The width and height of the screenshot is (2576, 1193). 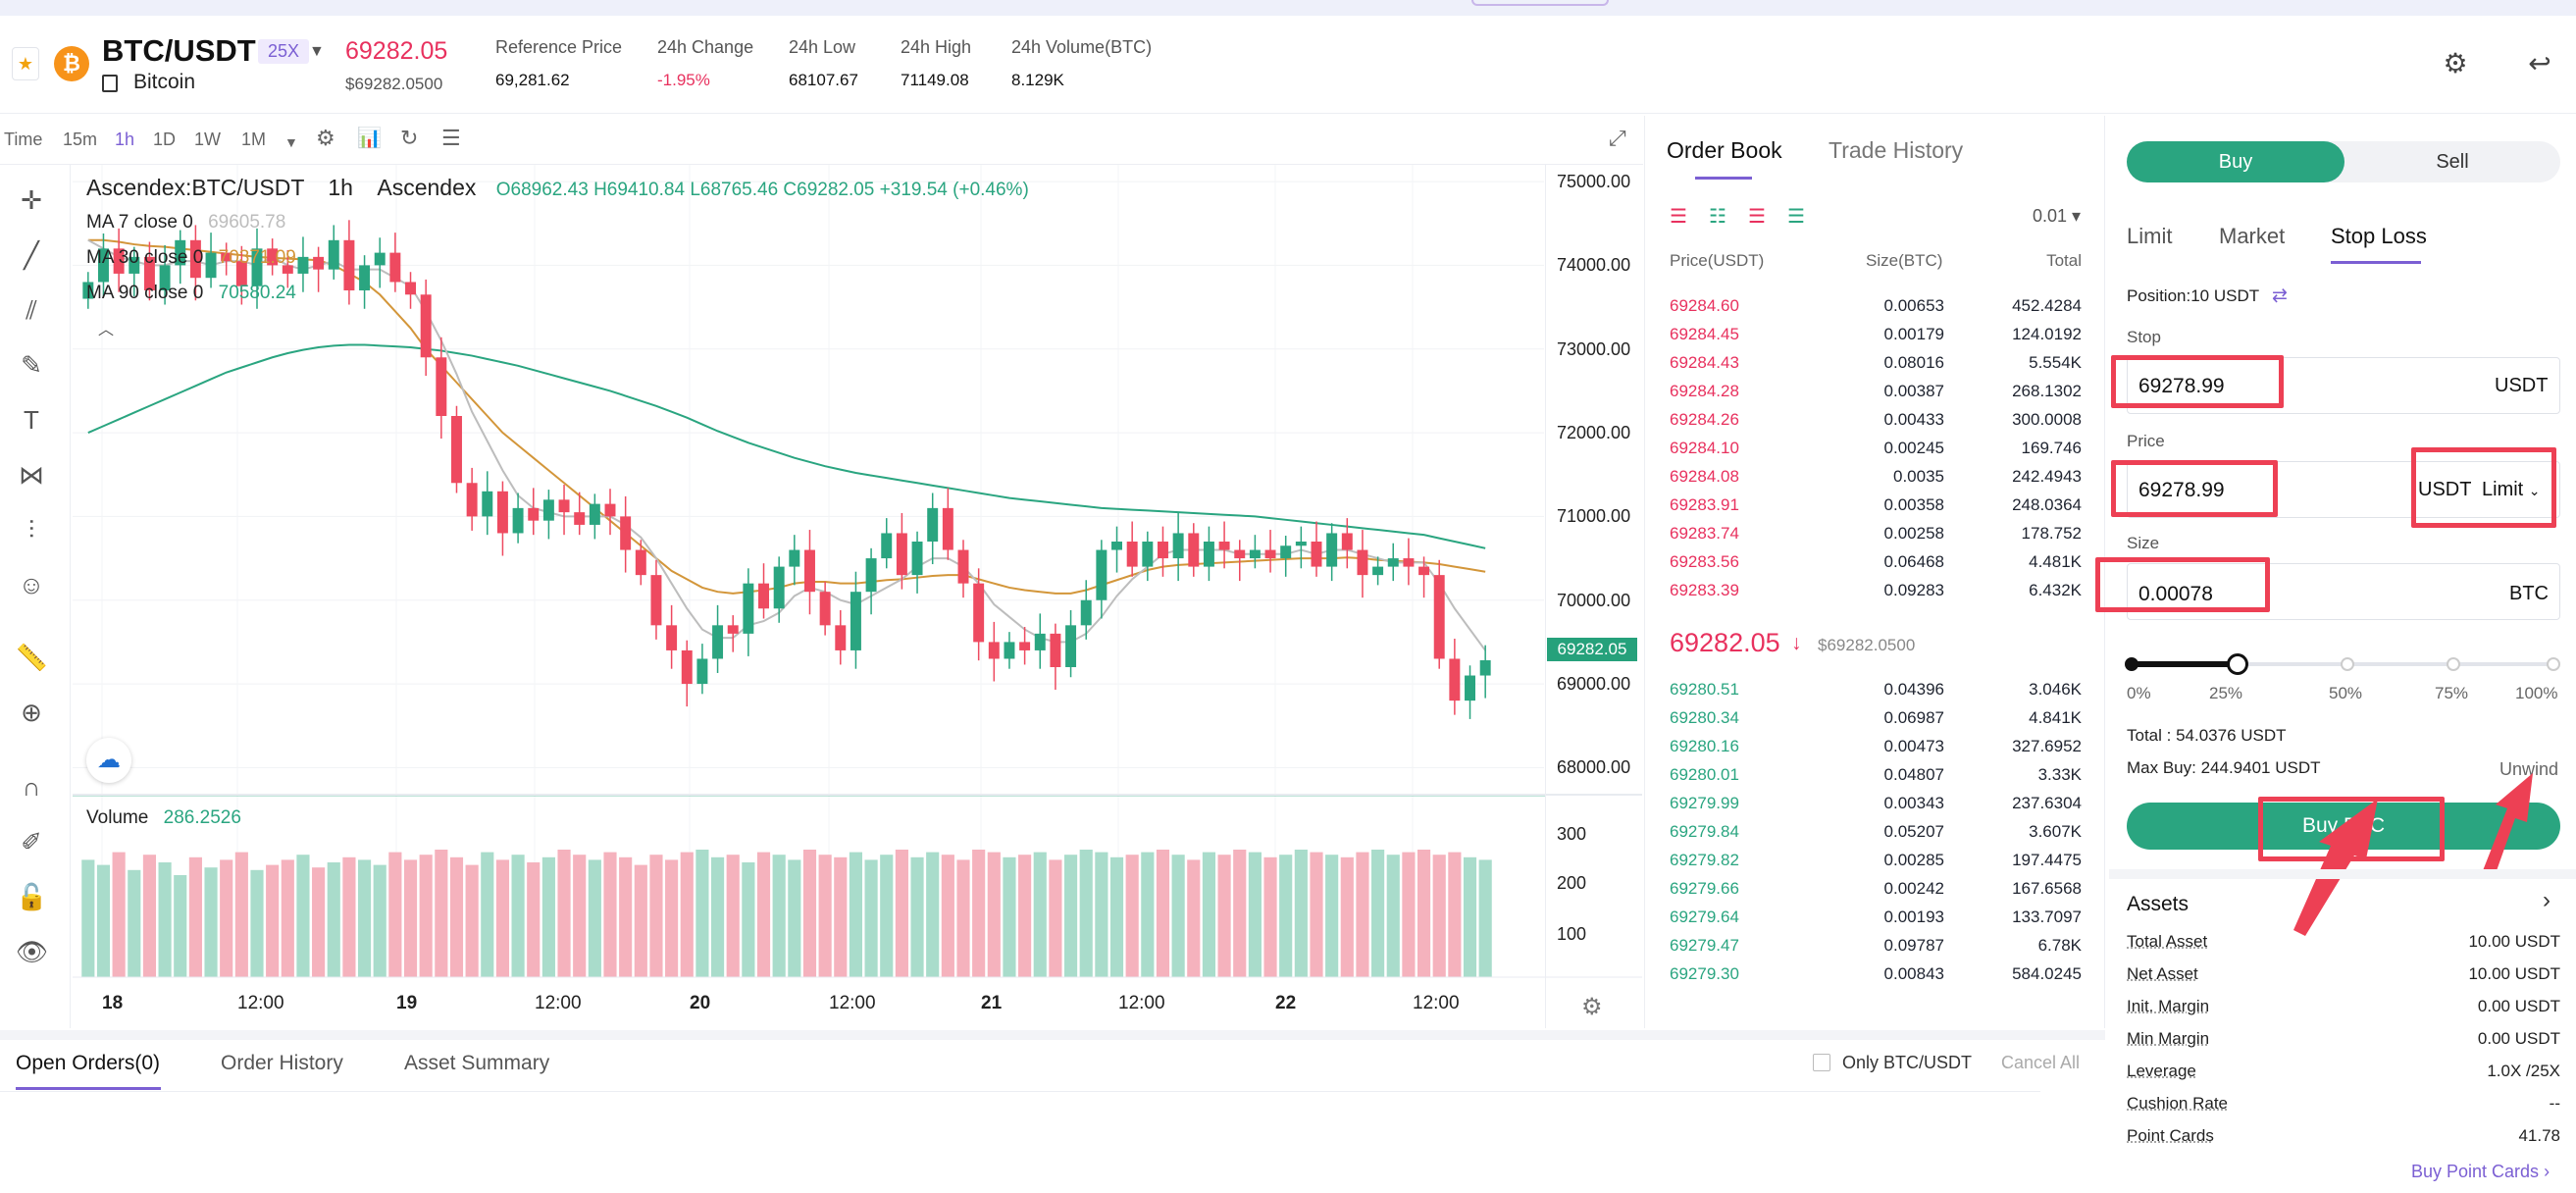 What do you see at coordinates (409, 138) in the screenshot?
I see `reload-icon: ↻` at bounding box center [409, 138].